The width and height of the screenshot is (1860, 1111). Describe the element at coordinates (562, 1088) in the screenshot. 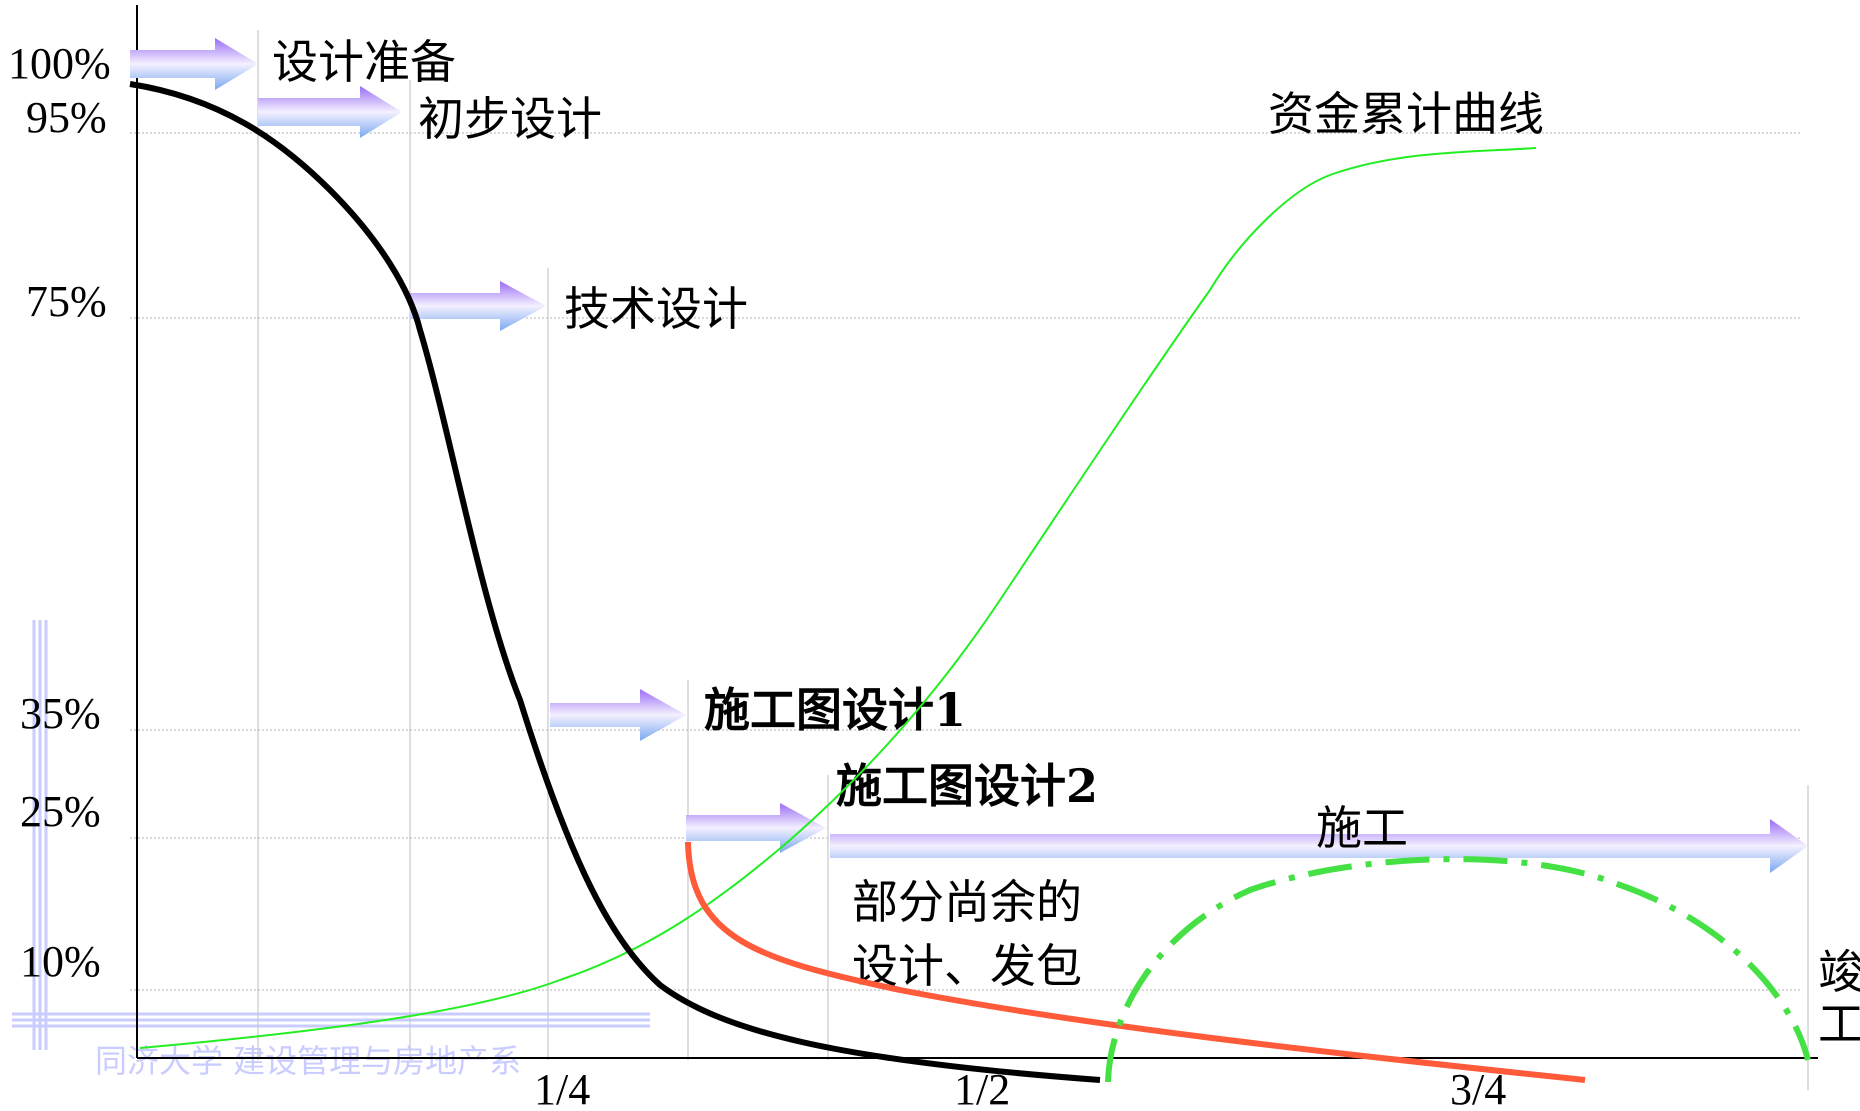

I see `x-label-quarter: 1/4` at that location.